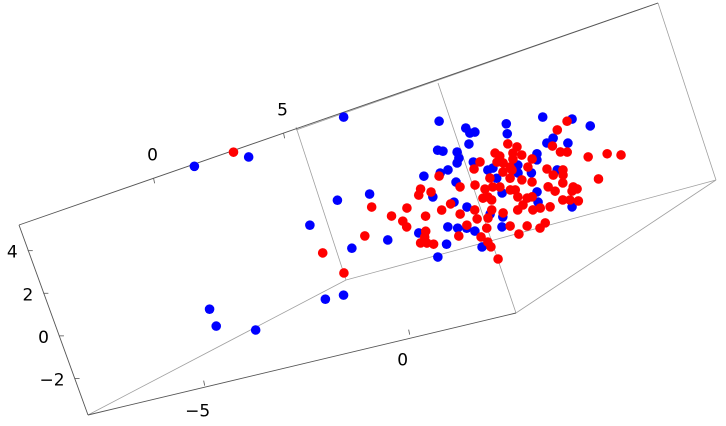 The image size is (726, 426). Describe the element at coordinates (402, 361) in the screenshot. I see `x-tick-label: 0` at that location.